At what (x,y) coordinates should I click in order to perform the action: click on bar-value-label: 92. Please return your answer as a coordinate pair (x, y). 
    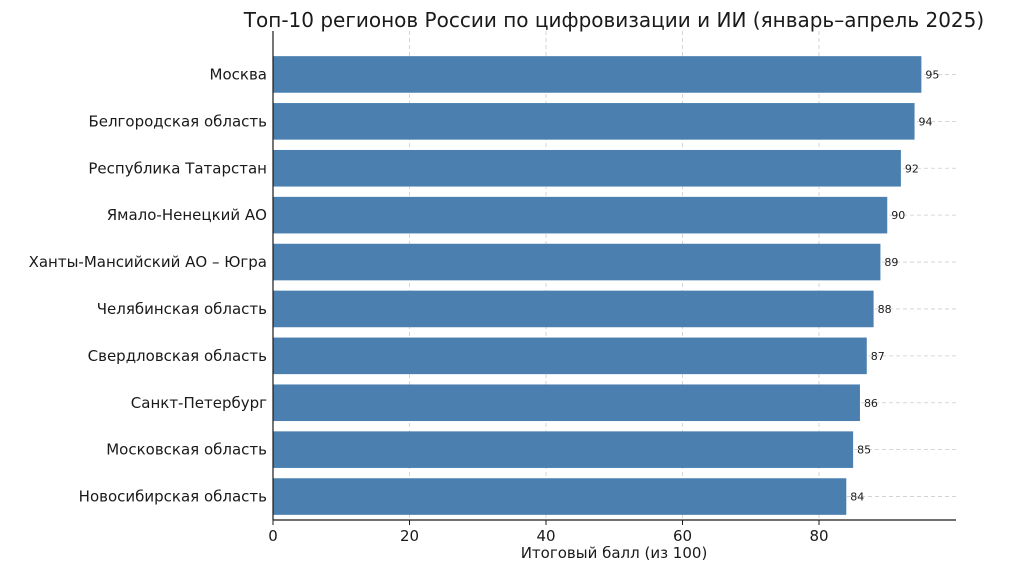
    Looking at the image, I should click on (912, 168).